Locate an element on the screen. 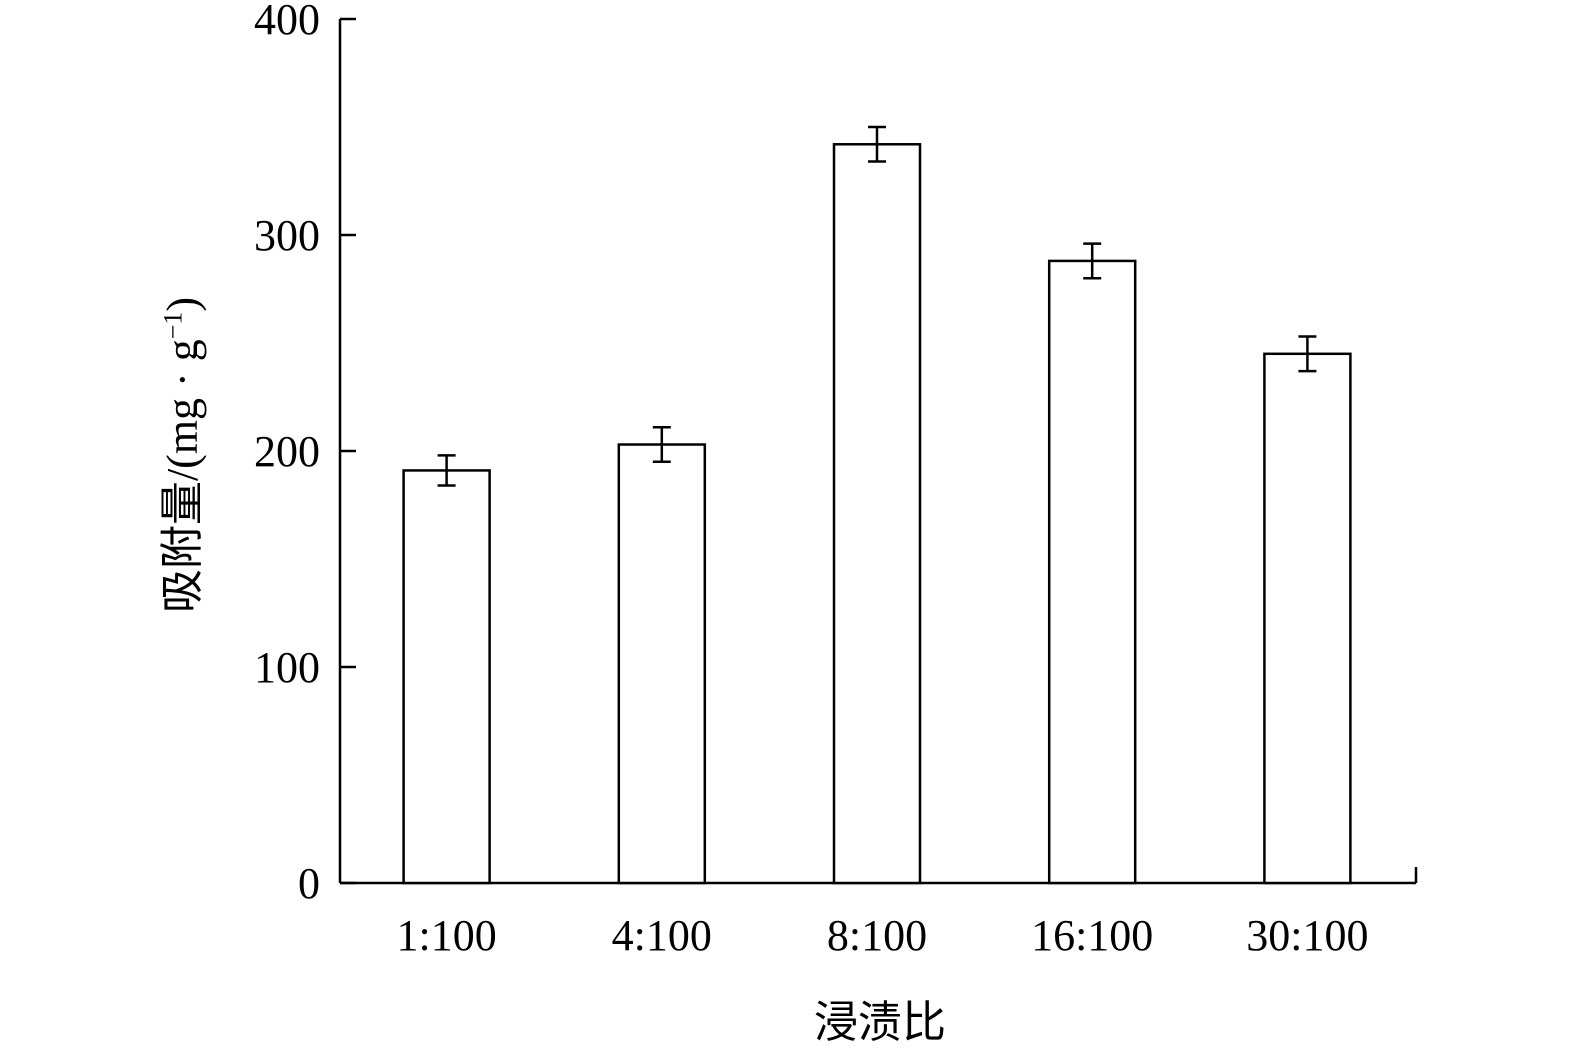  x-tick-label: 16:100 is located at coordinates (1092, 935).